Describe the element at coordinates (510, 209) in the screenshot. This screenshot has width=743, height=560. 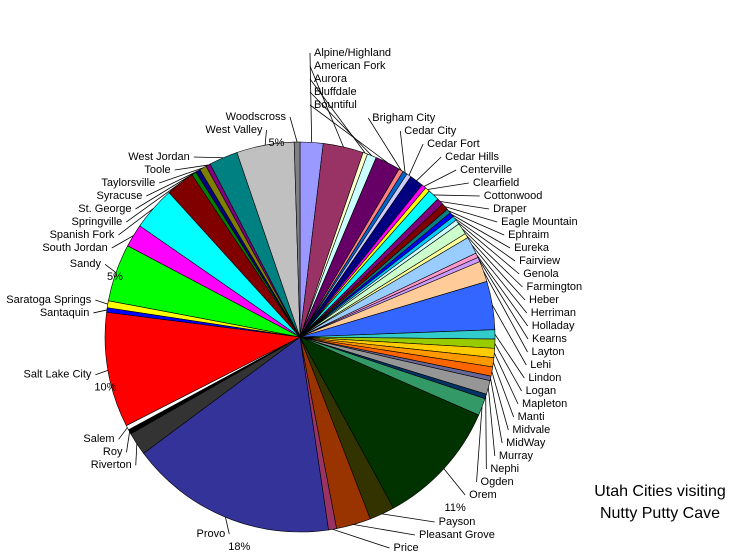
I see `slice-label: Draper` at that location.